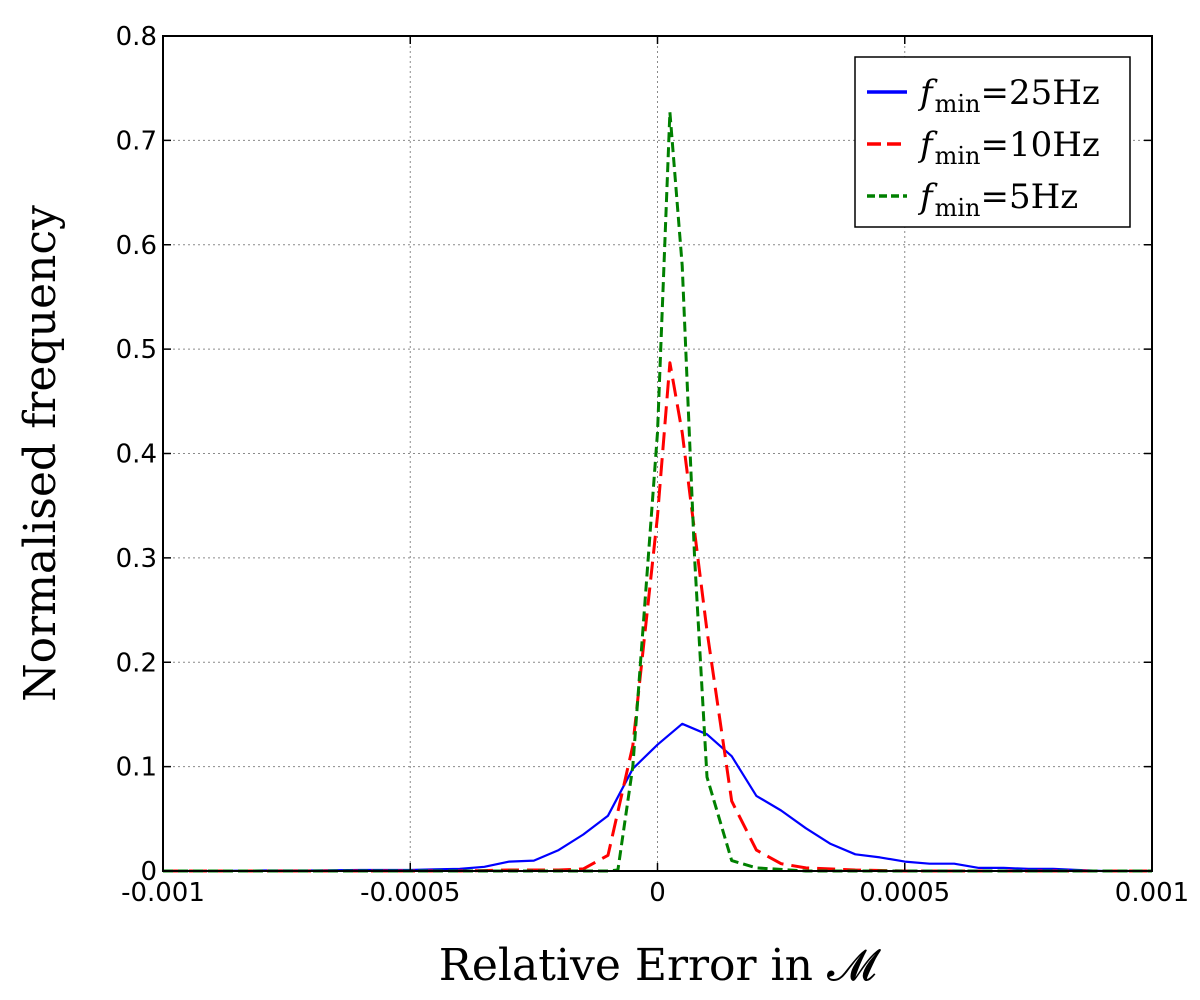 The image size is (1200, 1000). What do you see at coordinates (1029, 197) in the screenshot?
I see `legend-value: =5Hz` at bounding box center [1029, 197].